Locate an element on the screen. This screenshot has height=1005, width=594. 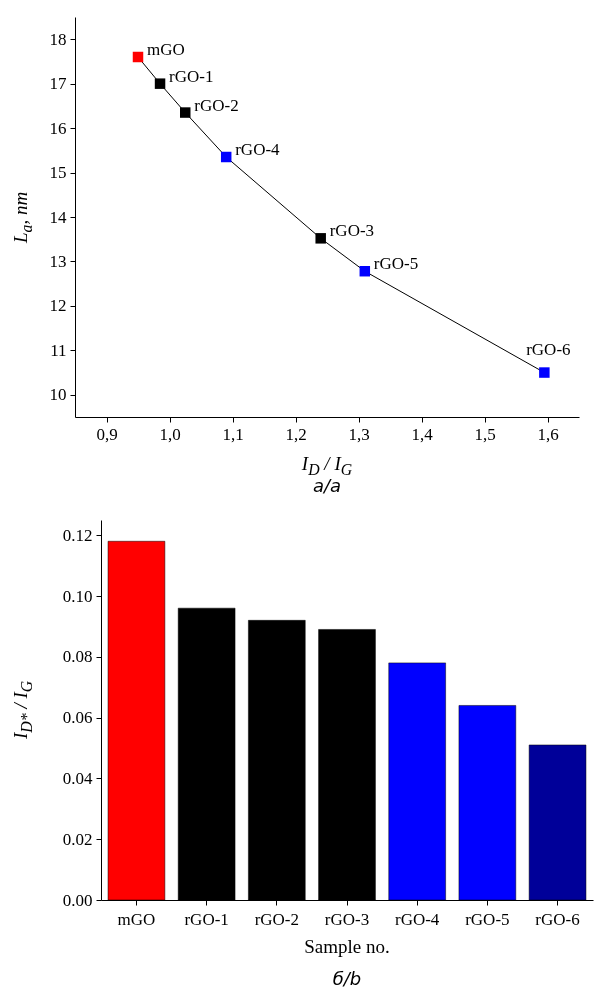
x-tick-label: 1,2 is located at coordinates (296, 434).